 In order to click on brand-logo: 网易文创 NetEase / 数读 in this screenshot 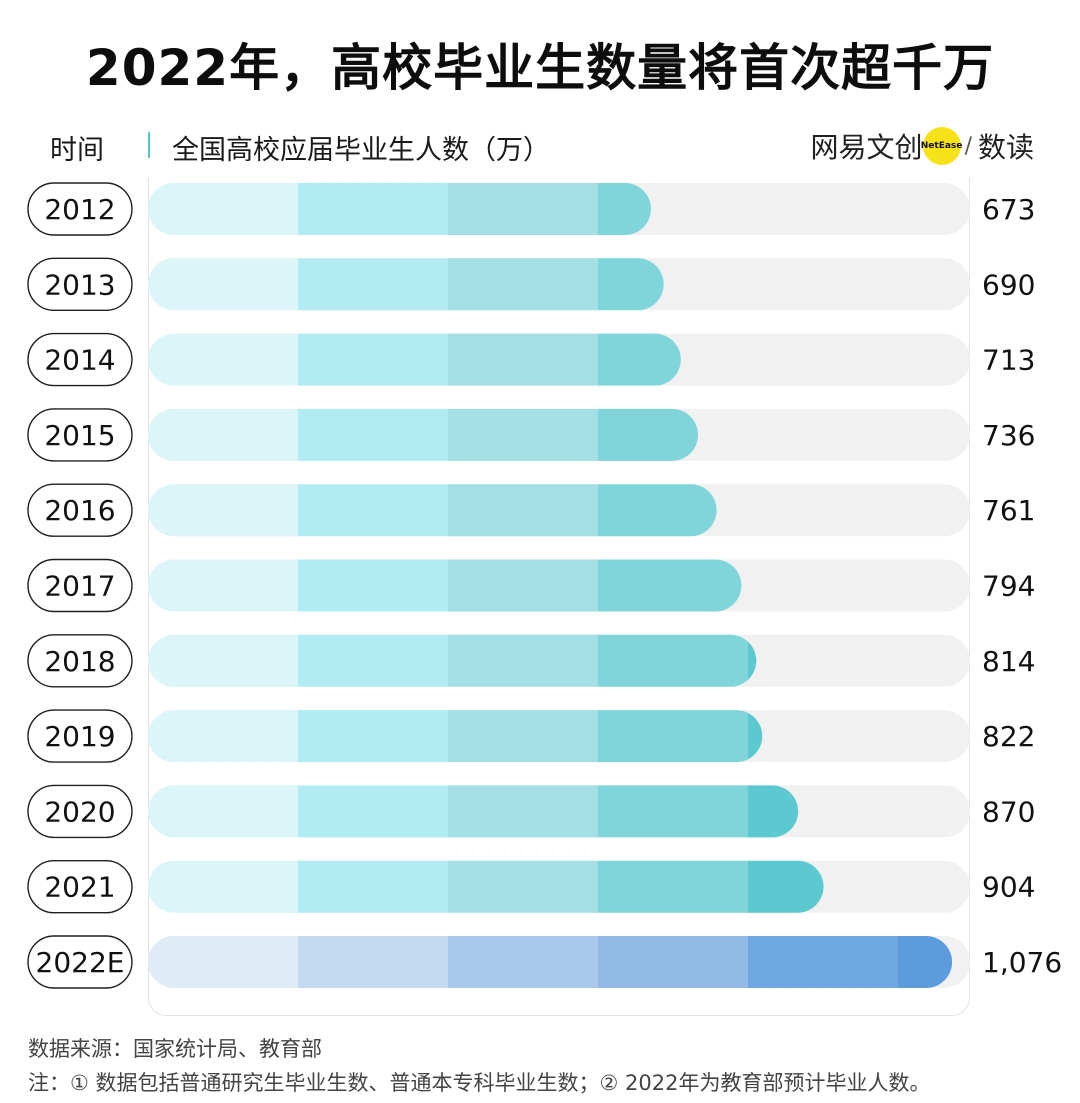, I will do `click(922, 146)`.